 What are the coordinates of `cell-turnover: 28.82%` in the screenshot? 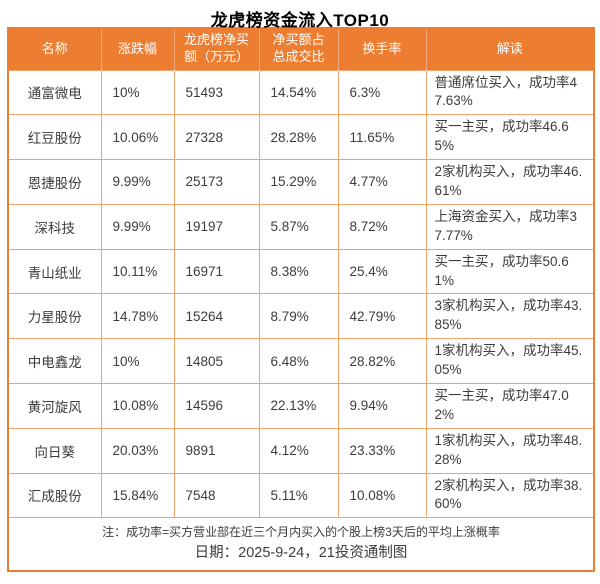 It's located at (382, 361).